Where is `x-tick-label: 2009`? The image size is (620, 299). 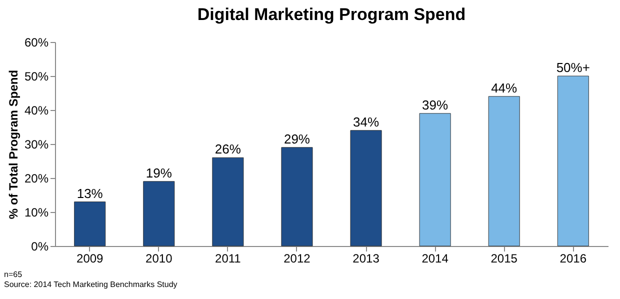 x-tick-label: 2009 is located at coordinates (90, 259).